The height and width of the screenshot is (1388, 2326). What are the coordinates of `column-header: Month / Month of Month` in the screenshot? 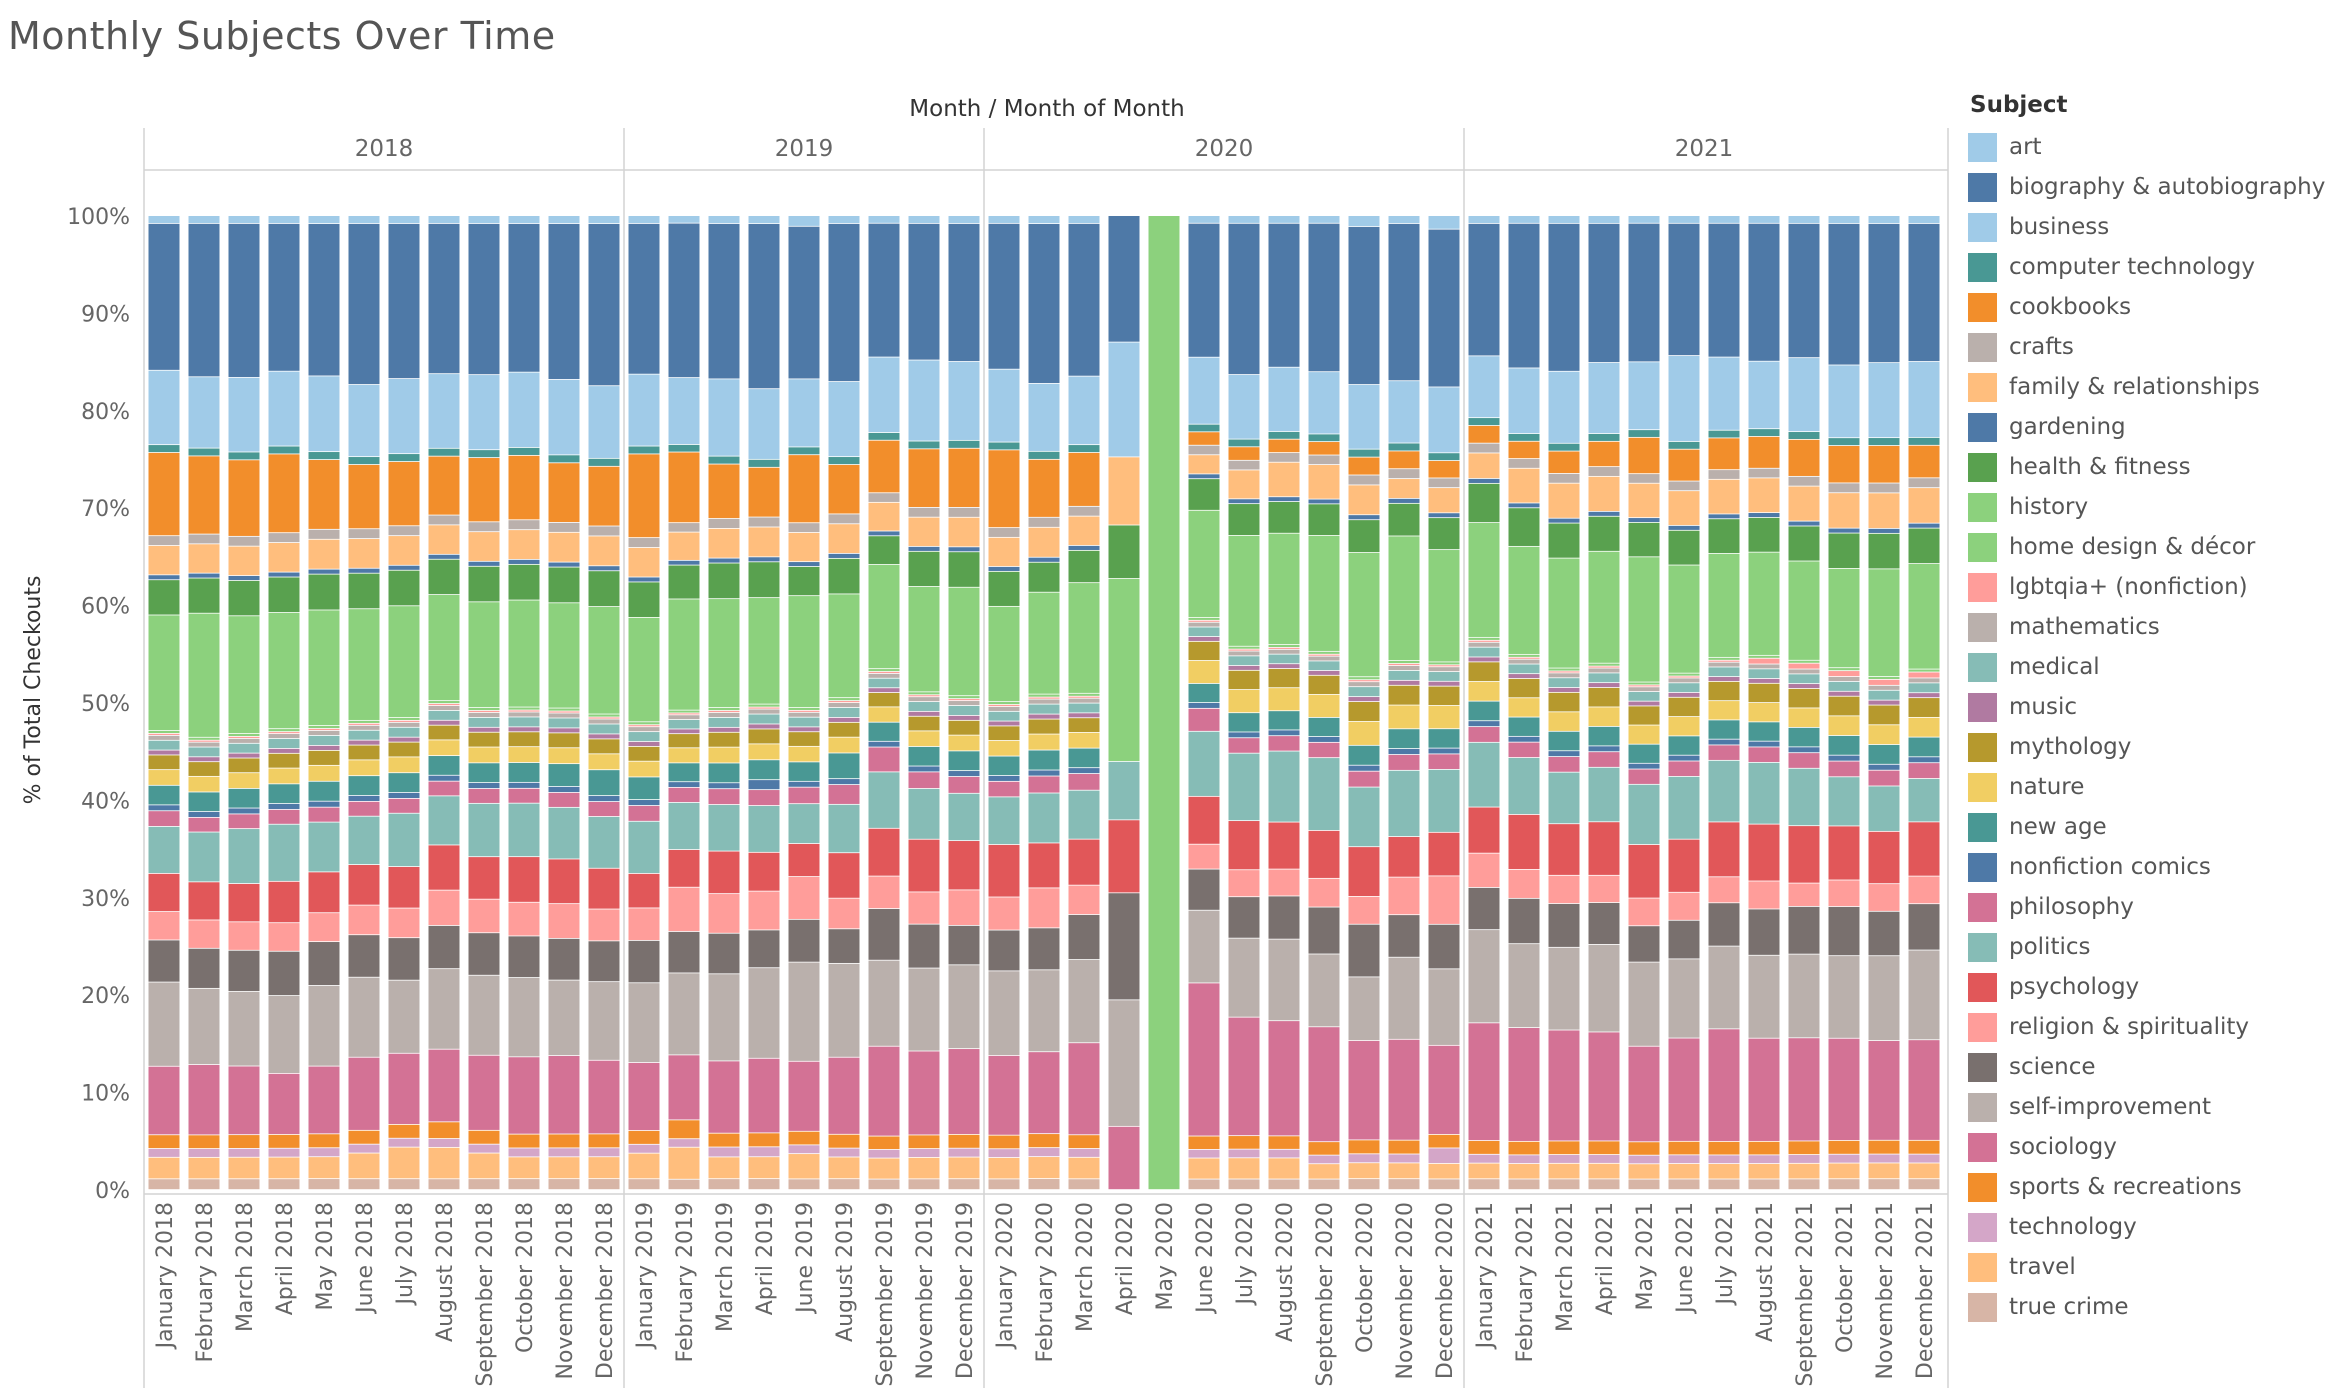 It's located at (1046, 109).